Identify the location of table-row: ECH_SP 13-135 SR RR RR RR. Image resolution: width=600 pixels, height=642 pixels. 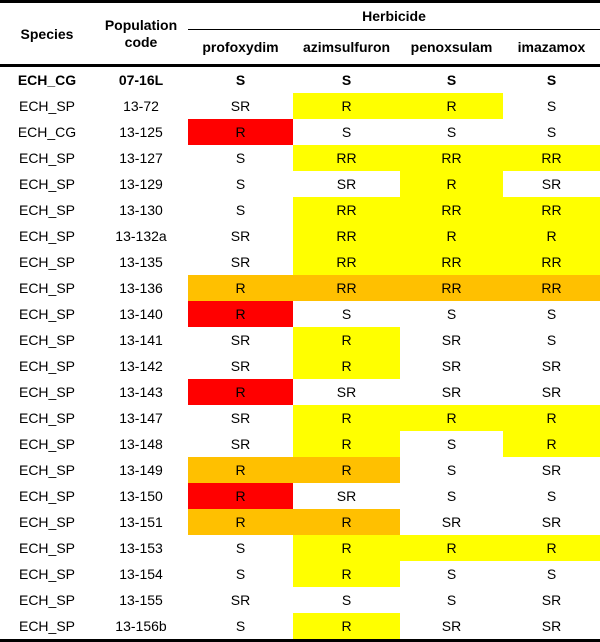
(300, 262).